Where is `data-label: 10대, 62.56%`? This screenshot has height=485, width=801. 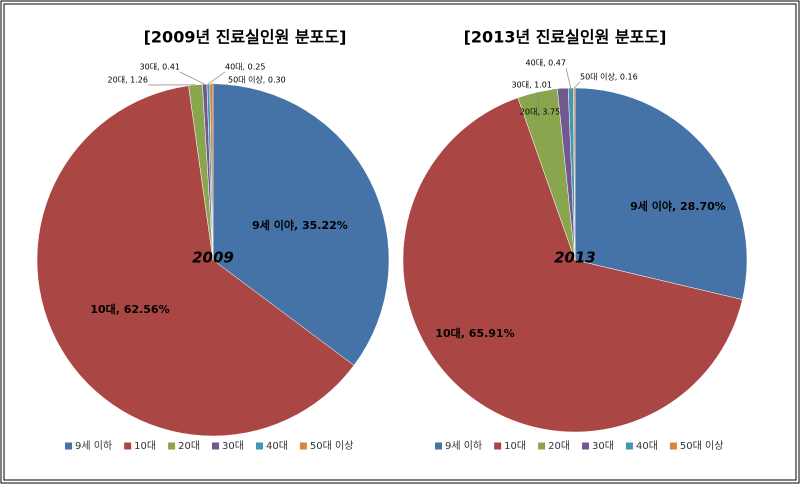
data-label: 10대, 62.56% is located at coordinates (129, 309).